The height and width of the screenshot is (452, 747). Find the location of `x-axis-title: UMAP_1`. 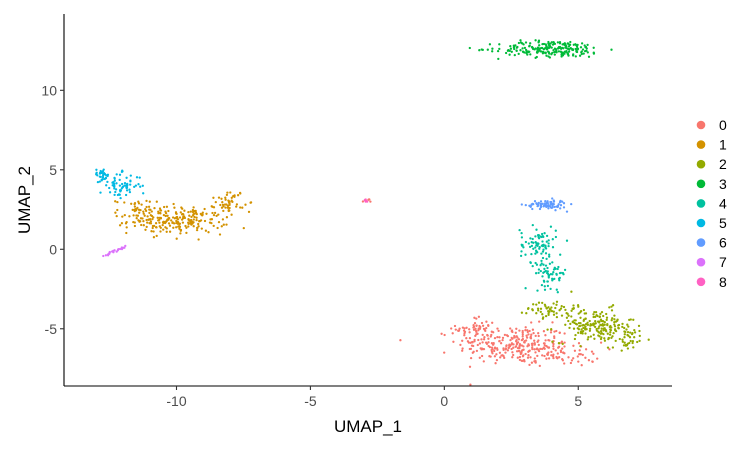

x-axis-title: UMAP_1 is located at coordinates (368, 426).